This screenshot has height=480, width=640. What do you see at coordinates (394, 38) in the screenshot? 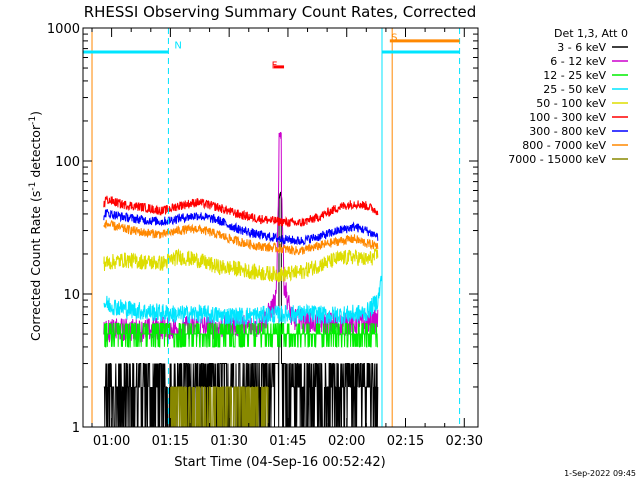
I see `annotation-s: S` at bounding box center [394, 38].